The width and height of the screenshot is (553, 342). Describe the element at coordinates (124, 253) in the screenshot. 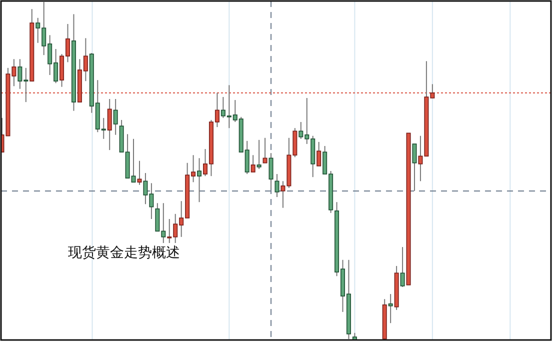

I see `annotation: 现货黄金走势概述` at that location.